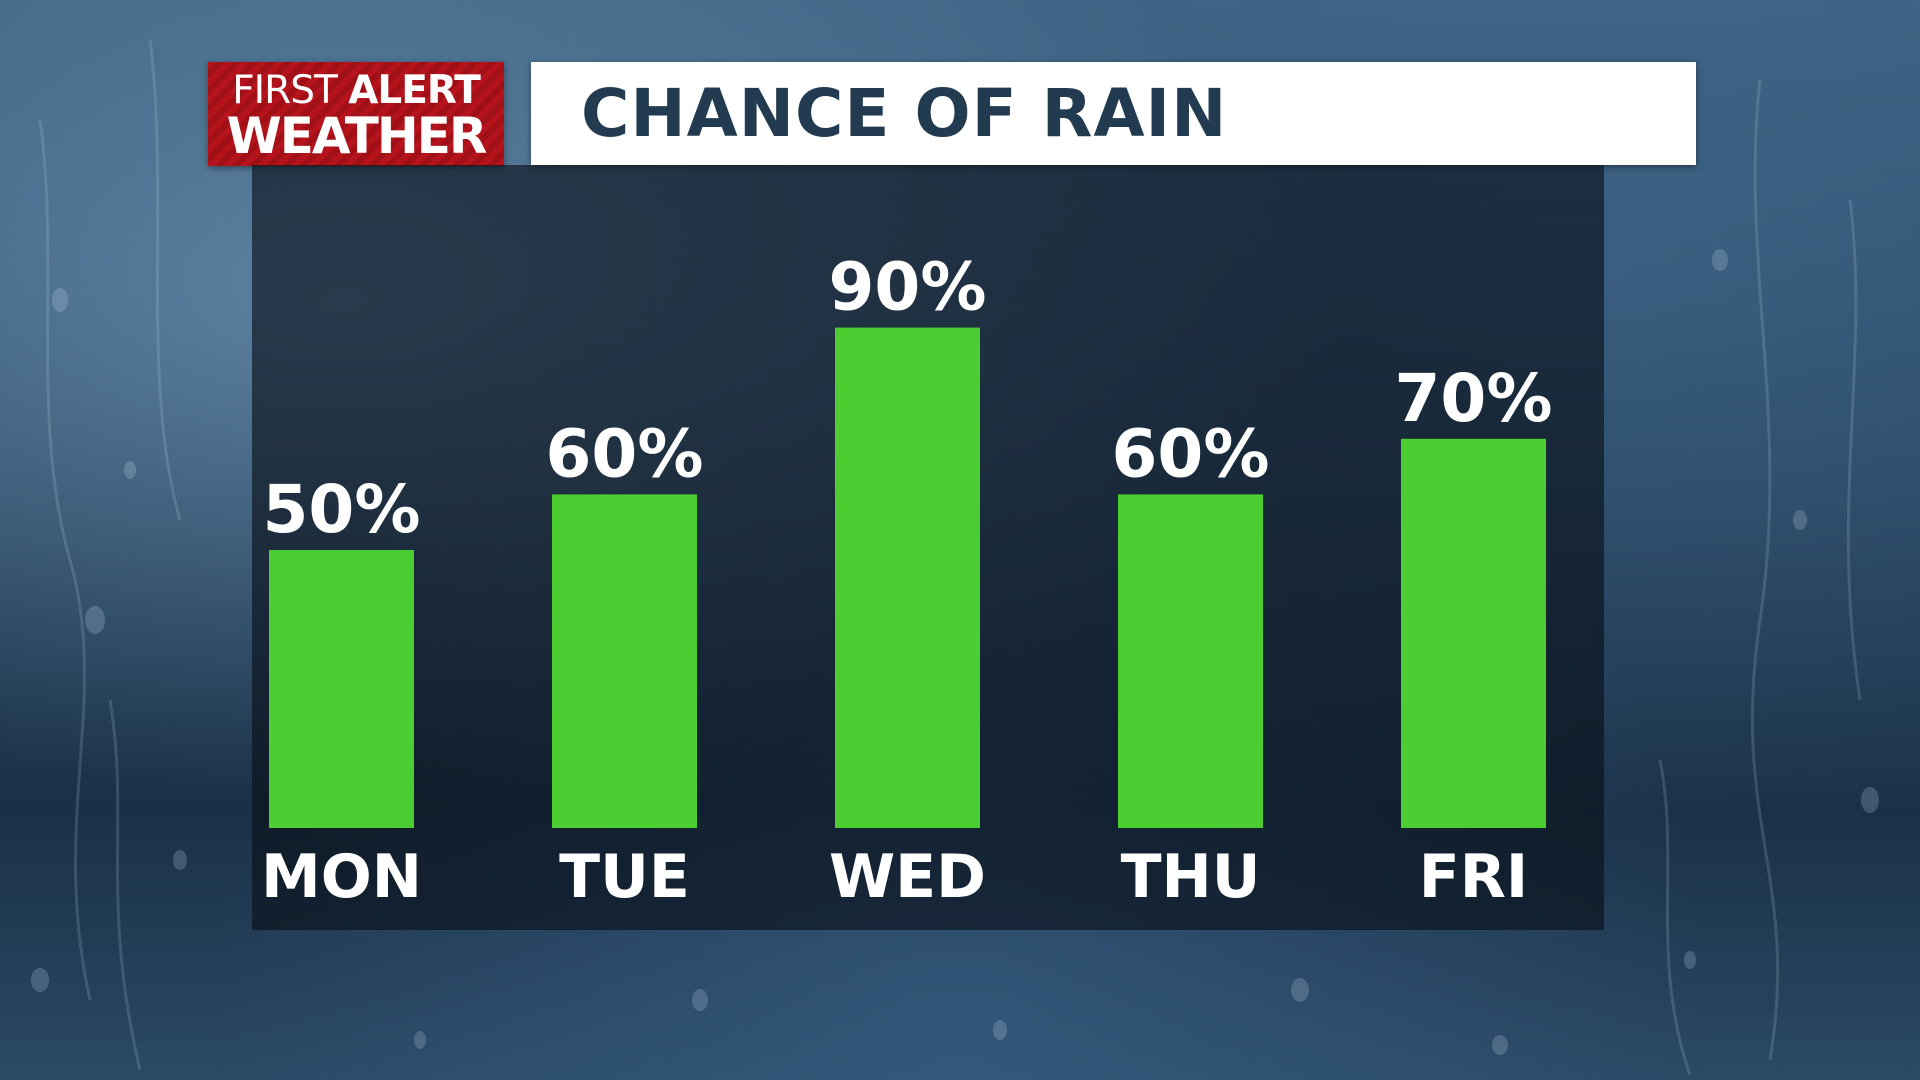 The width and height of the screenshot is (1920, 1080). What do you see at coordinates (341, 689) in the screenshot?
I see `bar-mon` at bounding box center [341, 689].